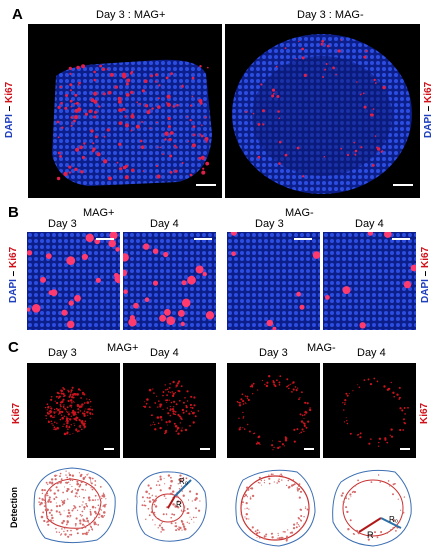 Image resolution: width=439 pixels, height=553 pixels. What do you see at coordinates (123, 348) in the screenshot?
I see `c-group-mag-plus: MAG+` at bounding box center [123, 348].